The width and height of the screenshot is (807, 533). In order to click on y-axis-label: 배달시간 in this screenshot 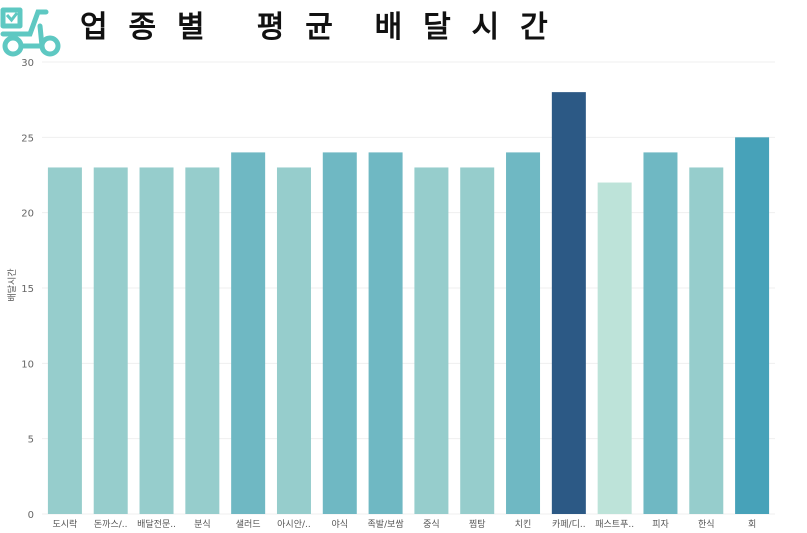, I will do `click(12, 284)`.